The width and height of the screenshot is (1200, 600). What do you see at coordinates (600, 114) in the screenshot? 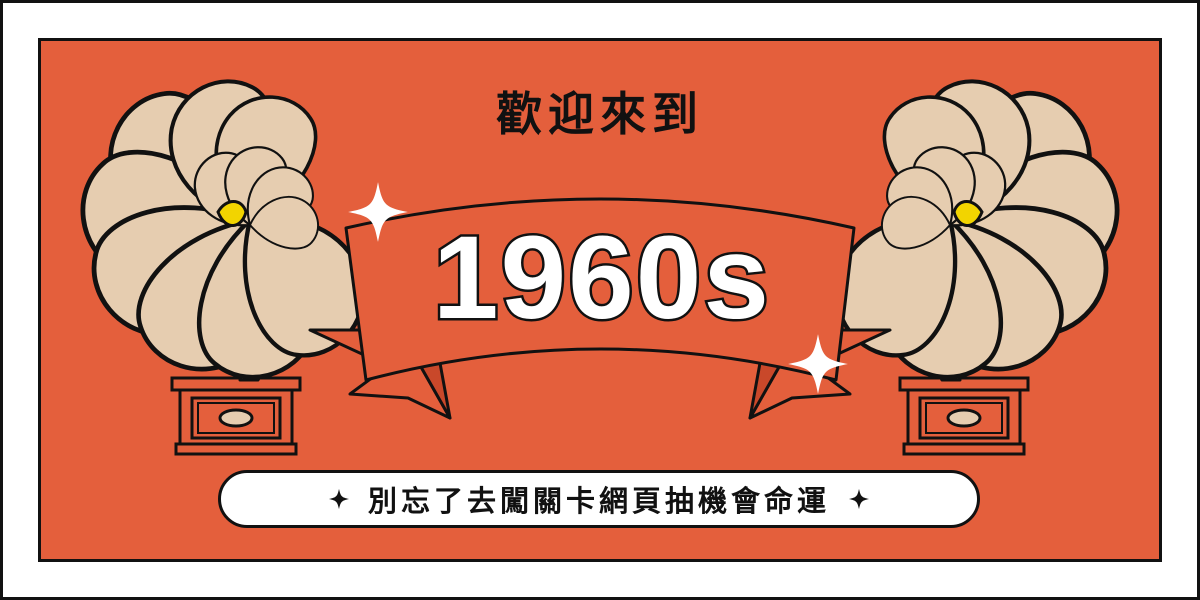
I see `welcome-heading: 歡迎來到` at bounding box center [600, 114].